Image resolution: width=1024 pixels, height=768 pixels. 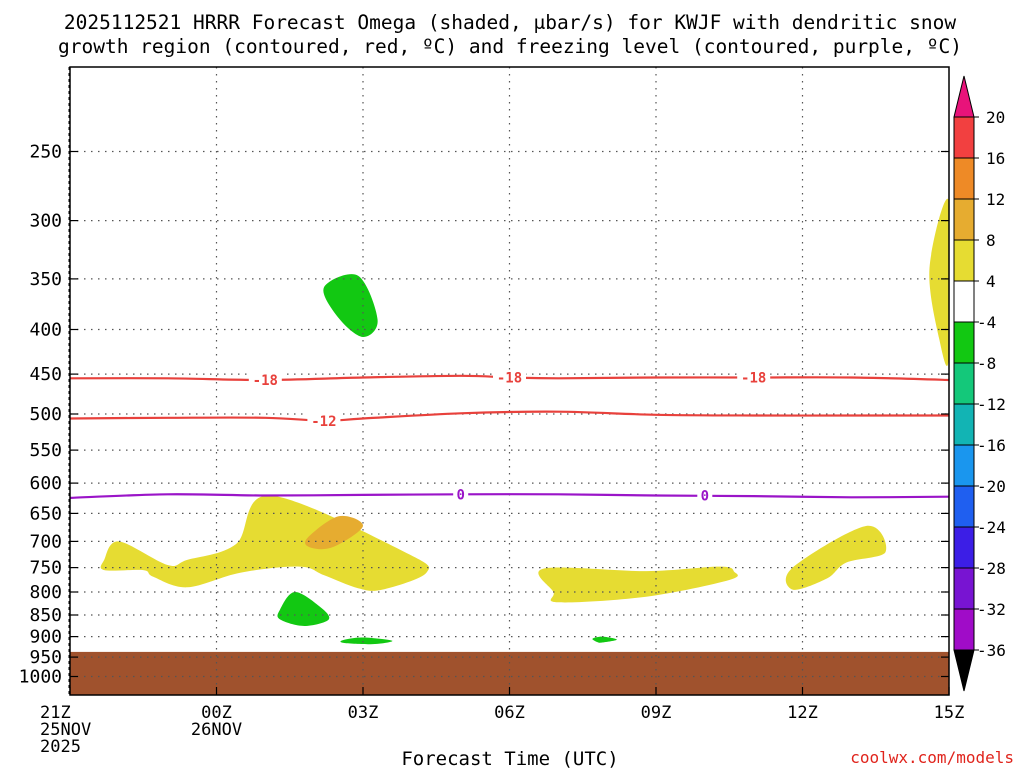 What do you see at coordinates (991, 568) in the screenshot?
I see `colorbar-label: -28` at bounding box center [991, 568].